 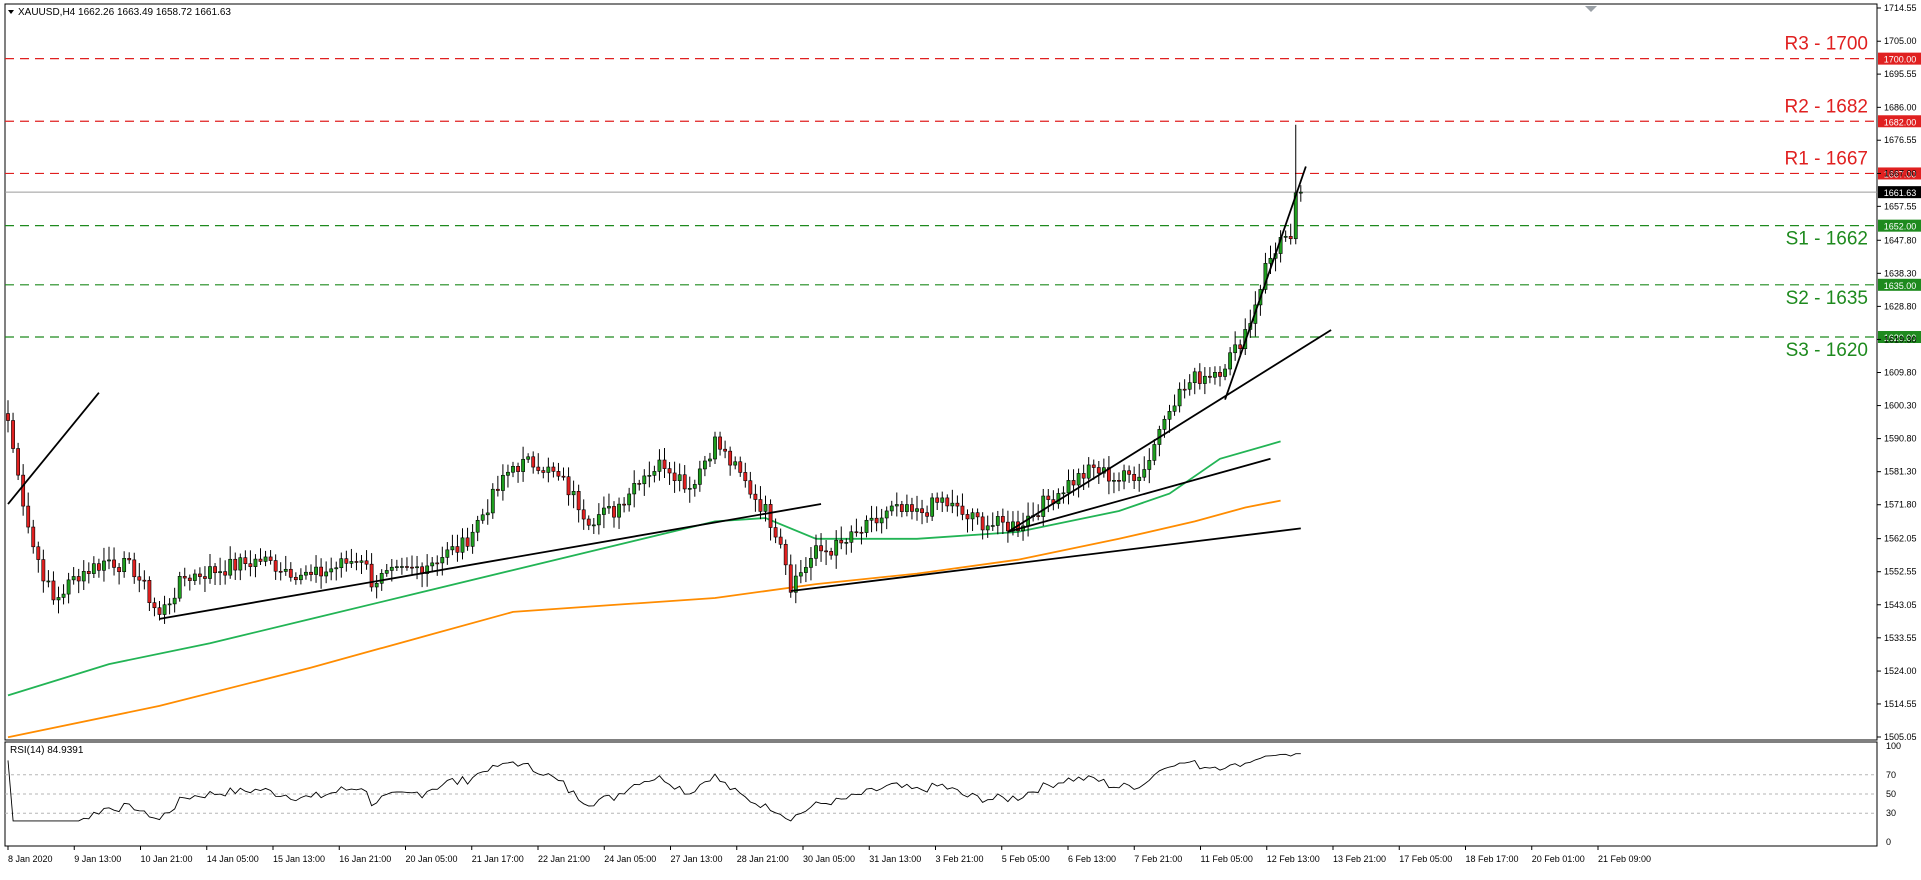 I want to click on time-tick-label: 7 Feb 21:00, so click(x=1158, y=859).